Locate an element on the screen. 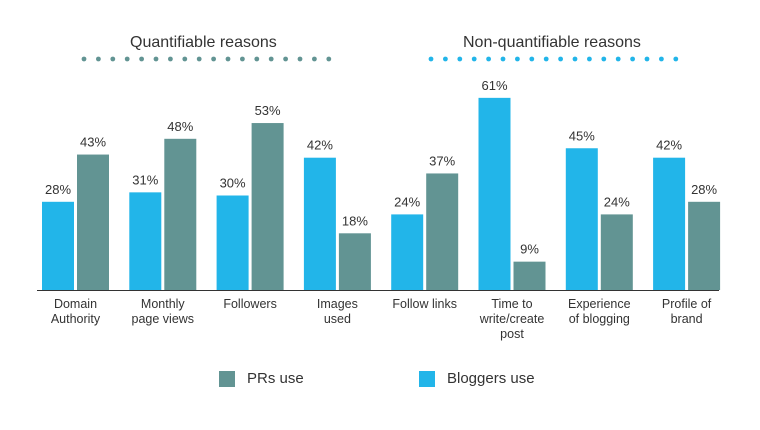 Image resolution: width=760 pixels, height=430 pixels. legend-label-prs: PRs use is located at coordinates (275, 378).